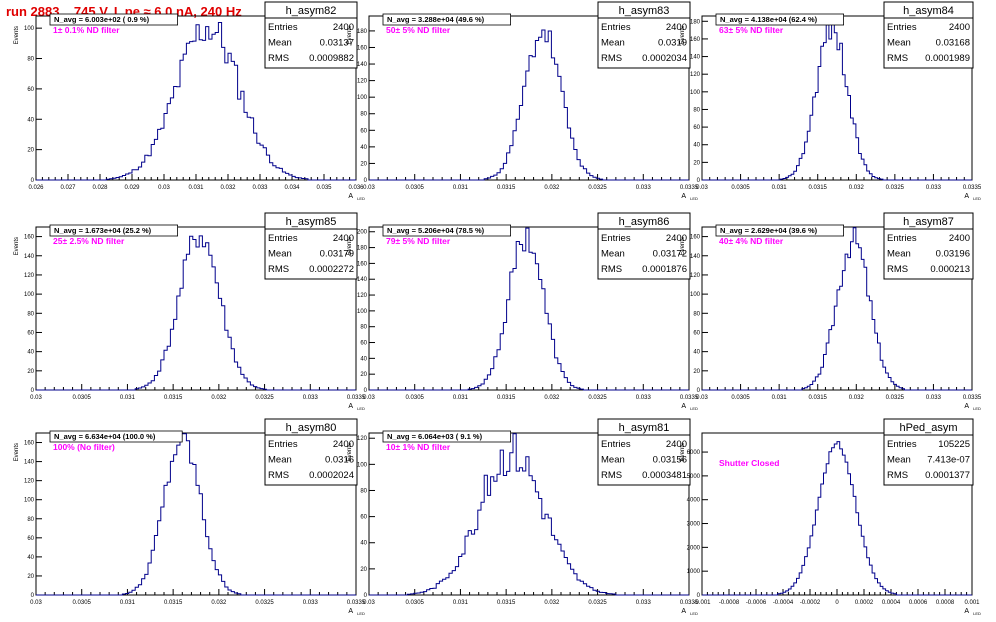 This screenshot has height=622, width=996. What do you see at coordinates (446, 230) in the screenshot?
I see `navg-box` at bounding box center [446, 230].